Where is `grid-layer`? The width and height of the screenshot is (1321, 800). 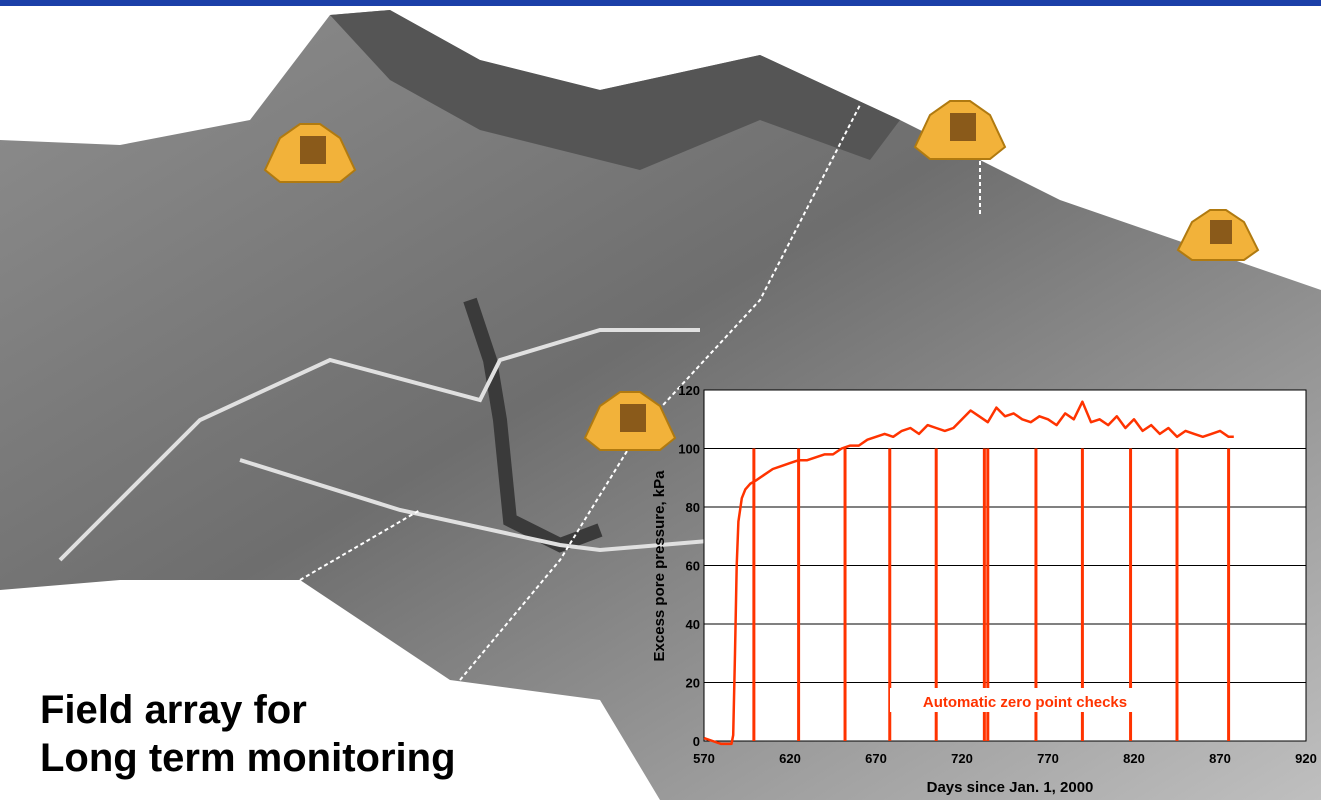 grid-layer is located at coordinates (1005, 565).